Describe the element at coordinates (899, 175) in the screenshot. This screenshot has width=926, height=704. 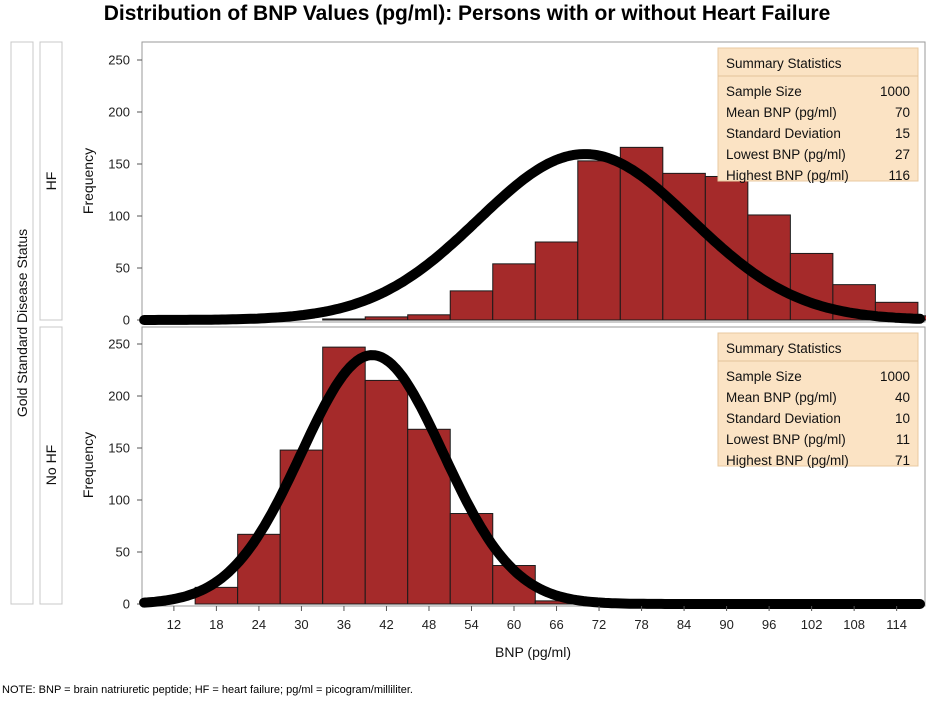
I see `summary-stat-value: 116` at that location.